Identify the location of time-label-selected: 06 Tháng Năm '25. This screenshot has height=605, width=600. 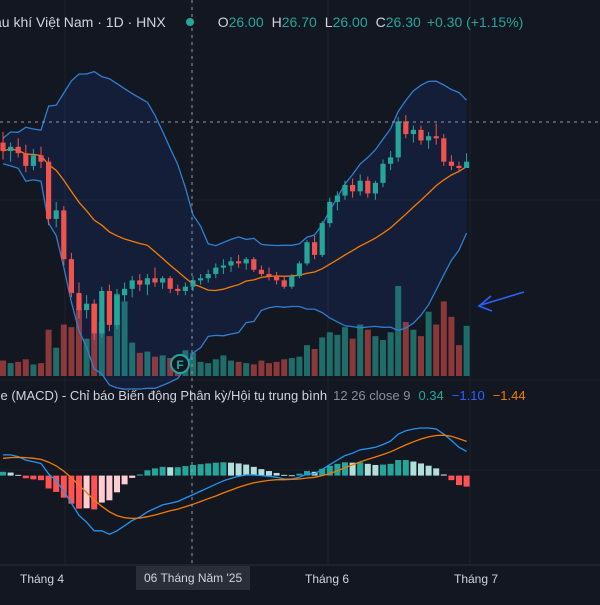
(193, 578).